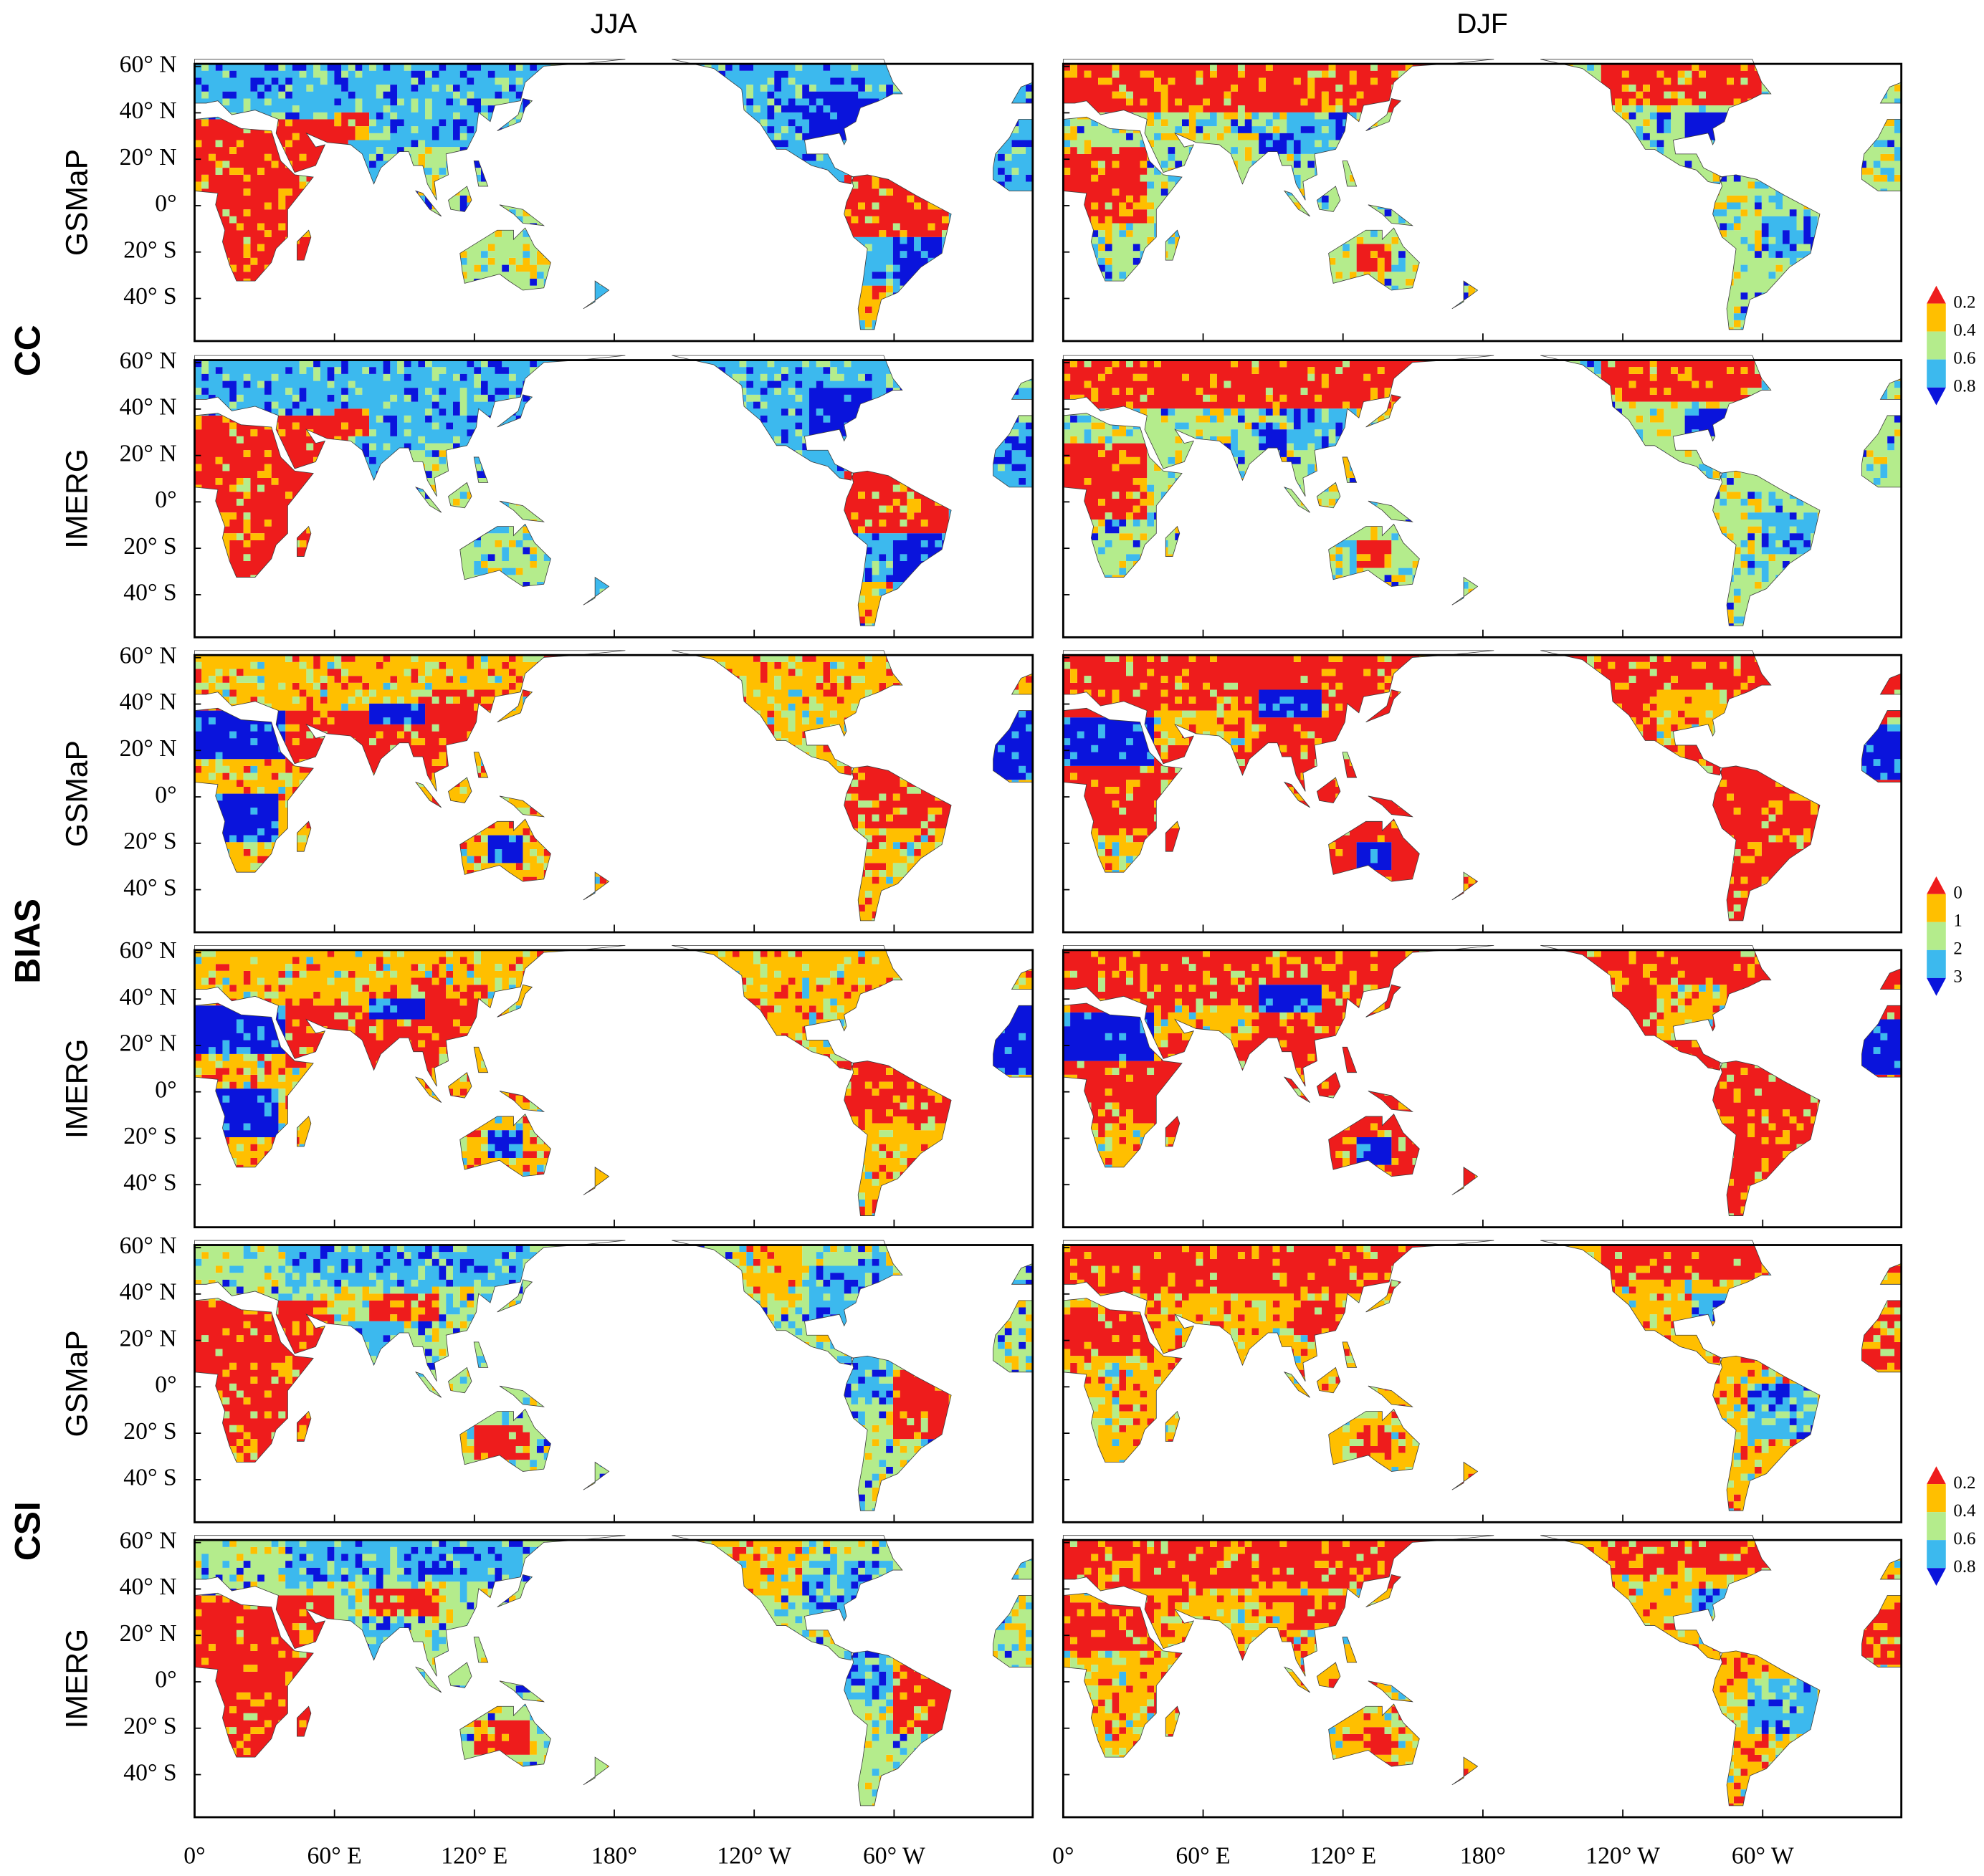 The height and width of the screenshot is (1876, 1984). Describe the element at coordinates (28, 1531) in the screenshot. I see `metric-label: CSI` at that location.